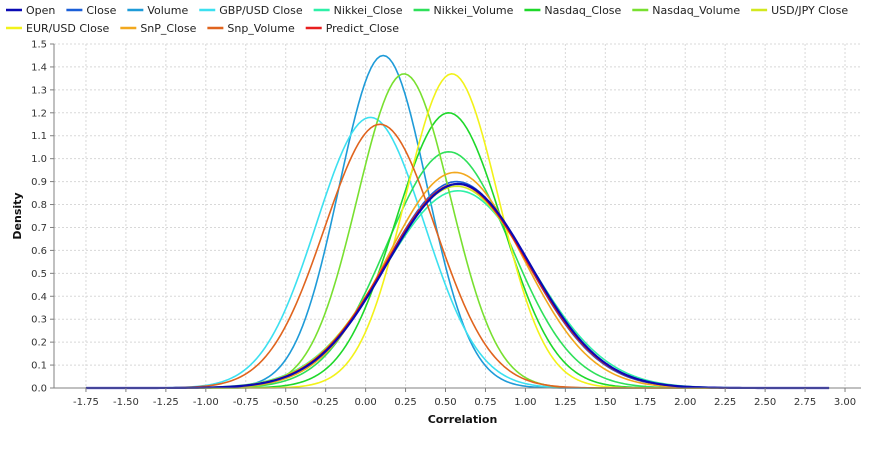  What do you see at coordinates (39, 182) in the screenshot?
I see `y-tick-label: 0.9` at bounding box center [39, 182].